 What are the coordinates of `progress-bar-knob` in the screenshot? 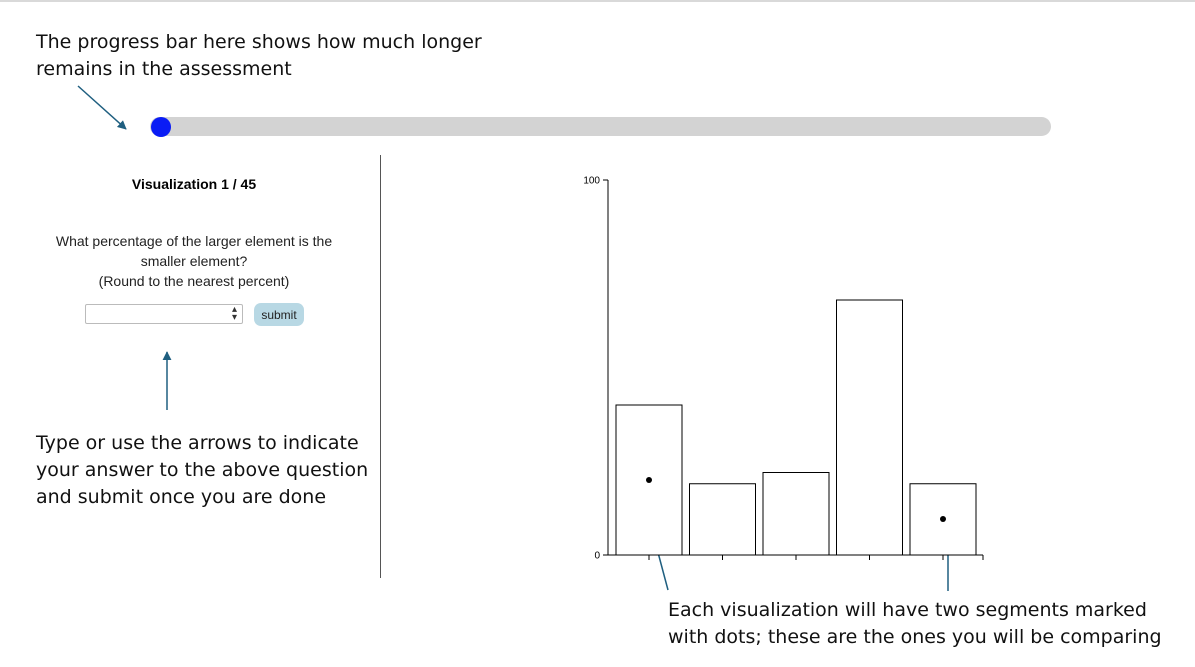 It's located at (161, 127).